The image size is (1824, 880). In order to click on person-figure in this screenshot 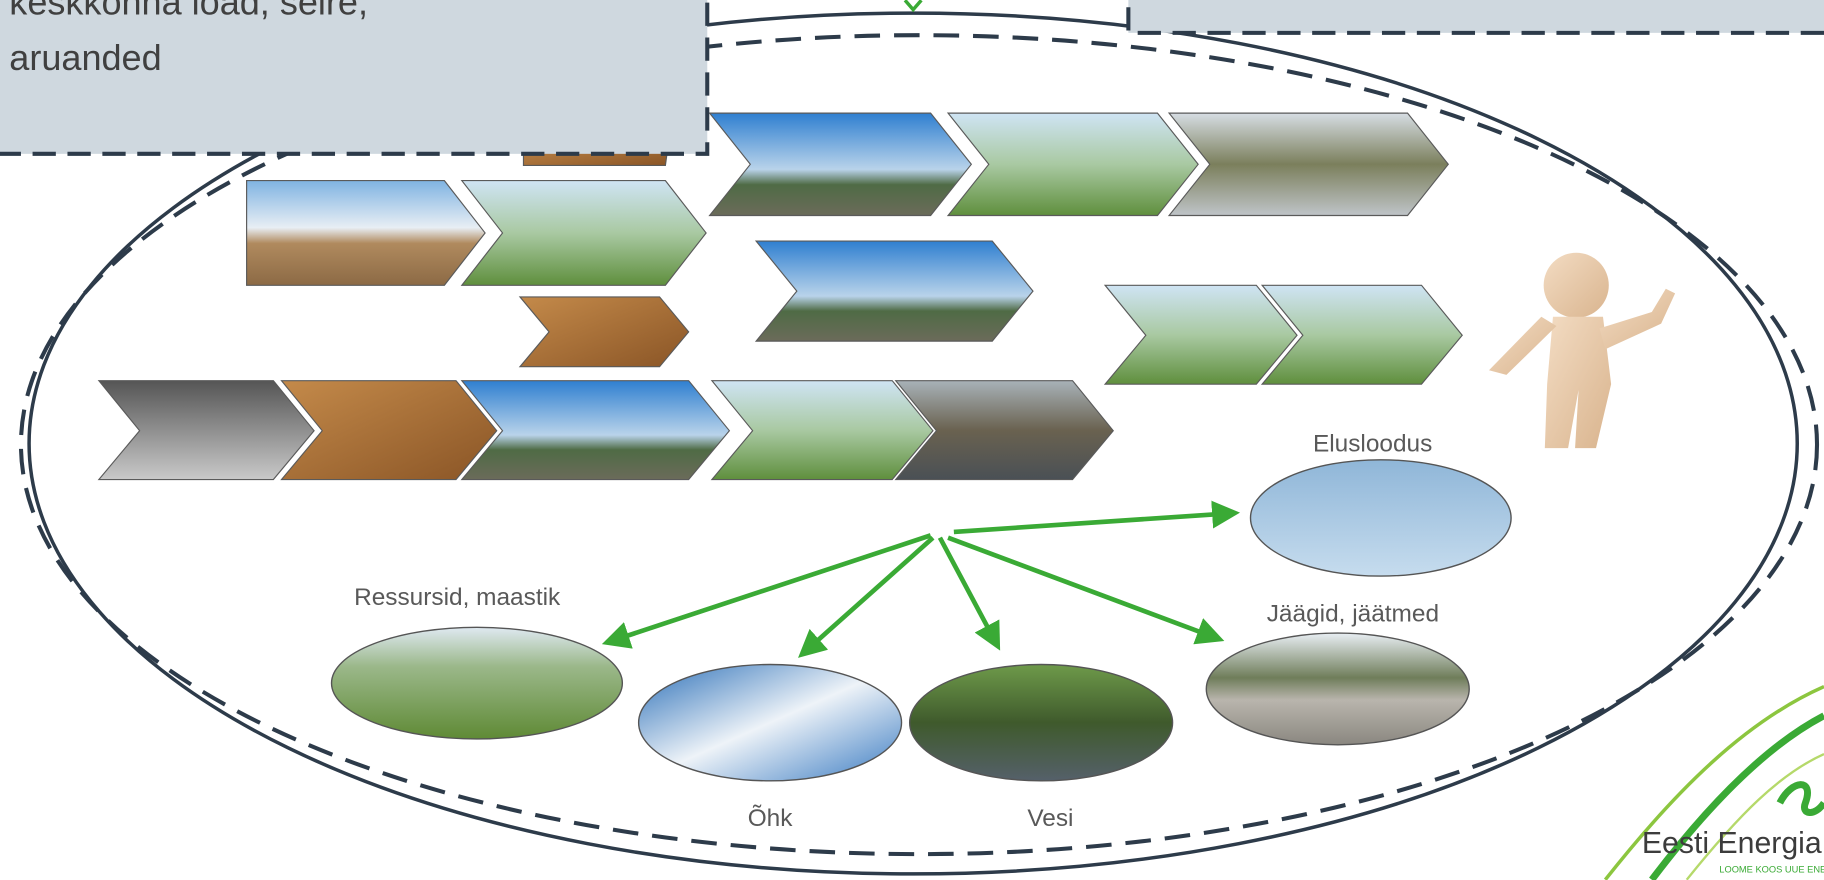, I will do `click(1582, 350)`.